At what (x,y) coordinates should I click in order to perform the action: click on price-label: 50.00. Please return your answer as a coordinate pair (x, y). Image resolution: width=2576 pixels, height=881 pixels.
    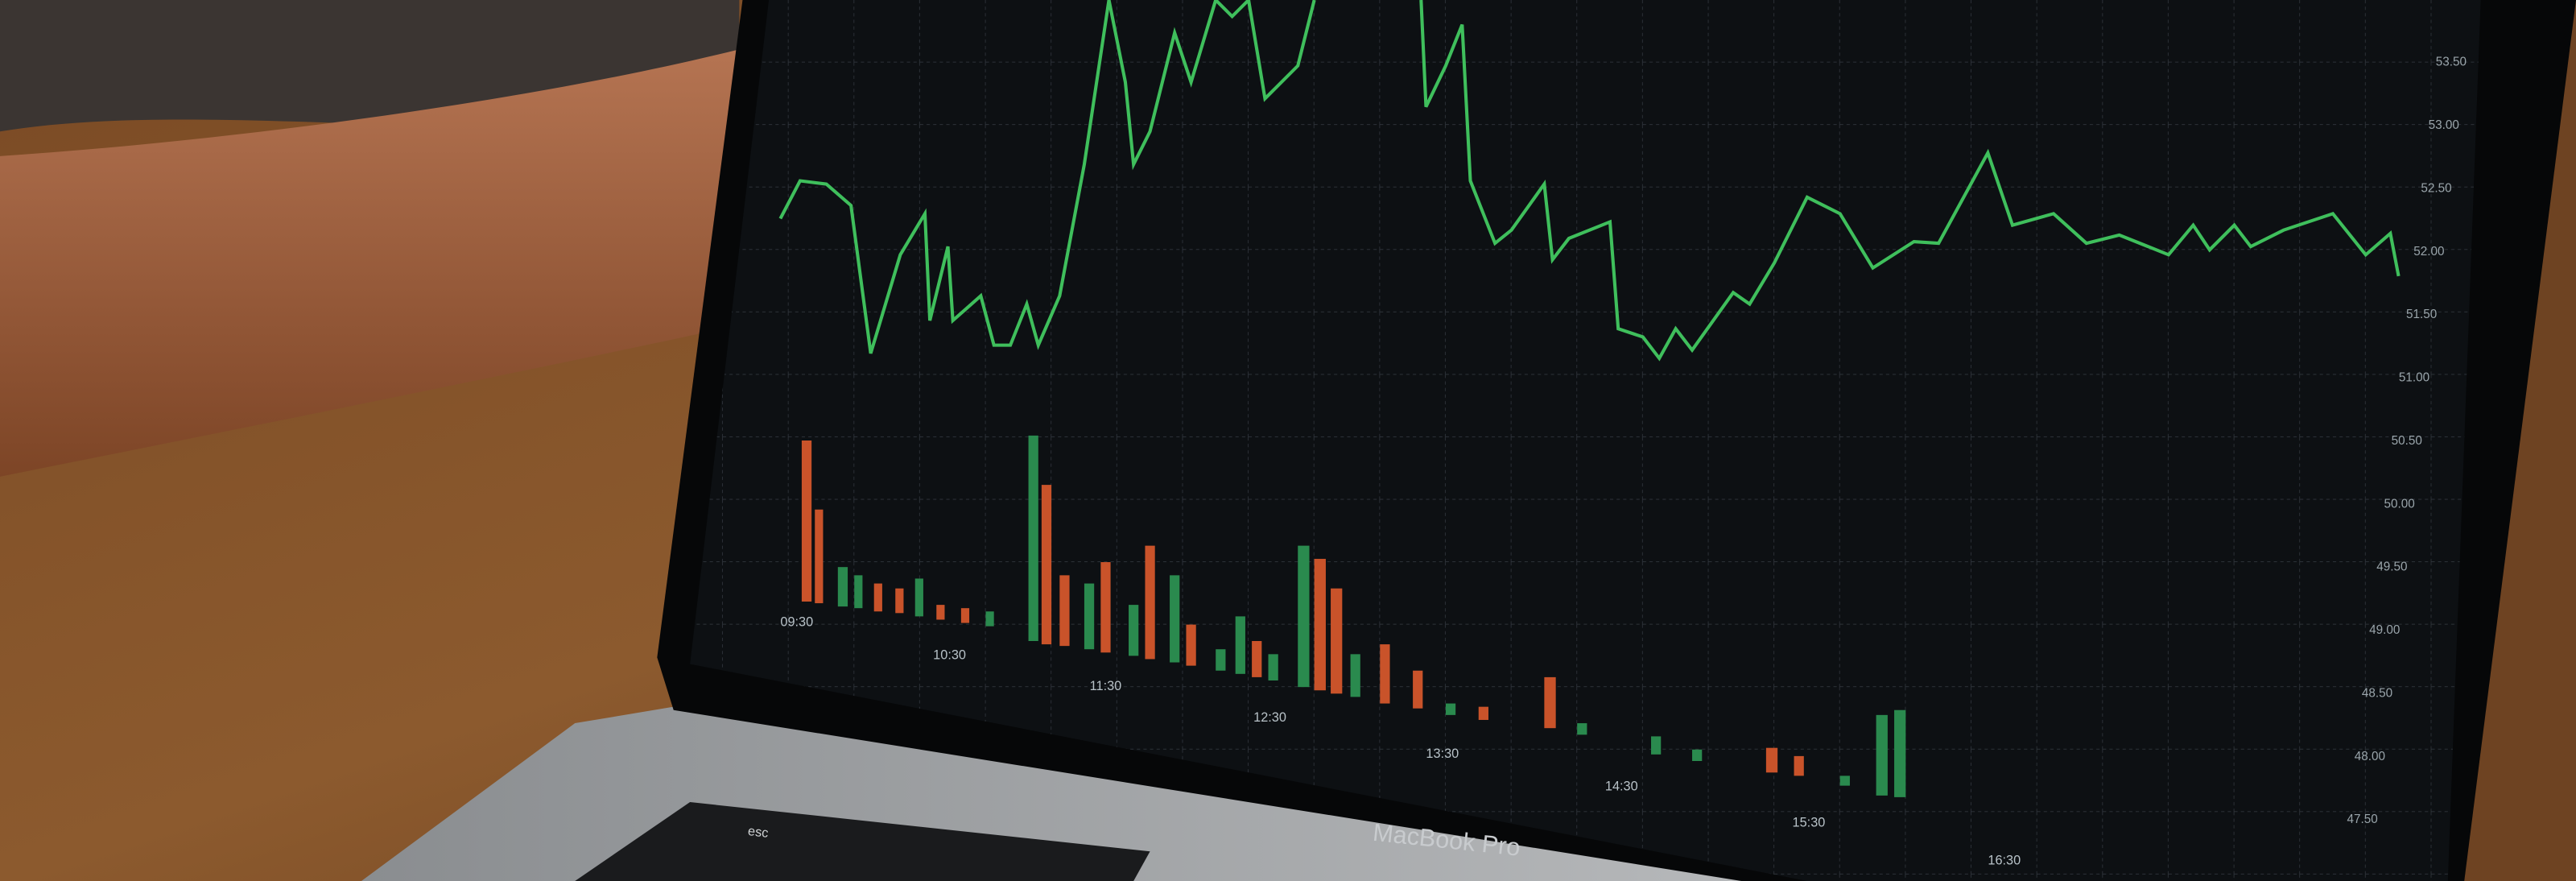
    Looking at the image, I should click on (2399, 504).